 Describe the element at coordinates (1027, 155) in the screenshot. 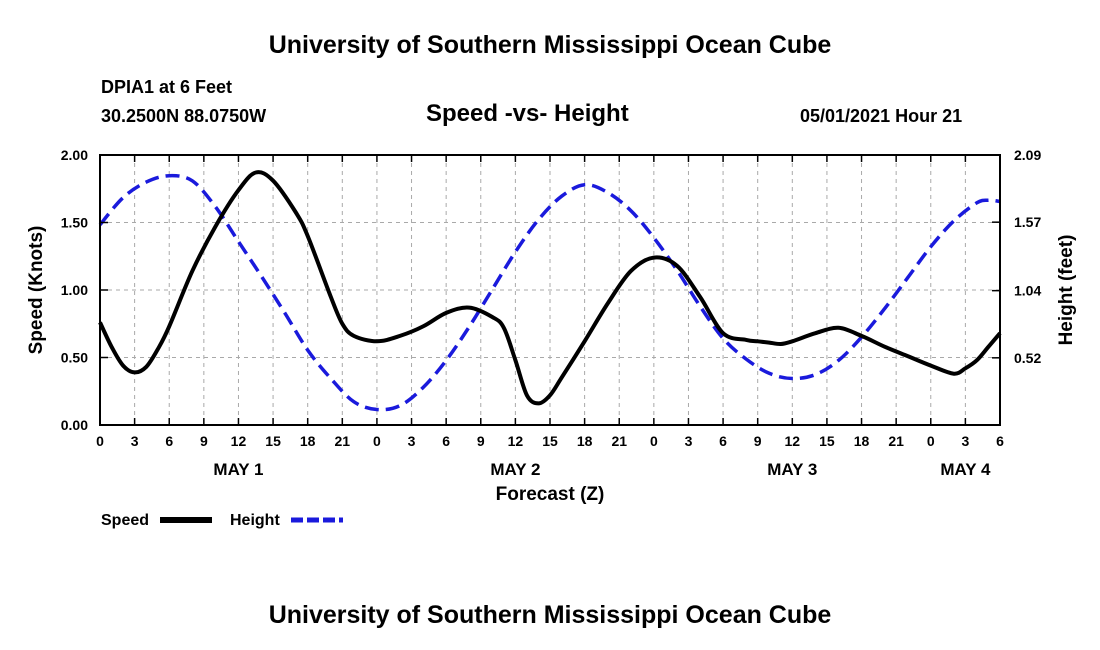

I see `y-right-tick-label: 2.09` at that location.